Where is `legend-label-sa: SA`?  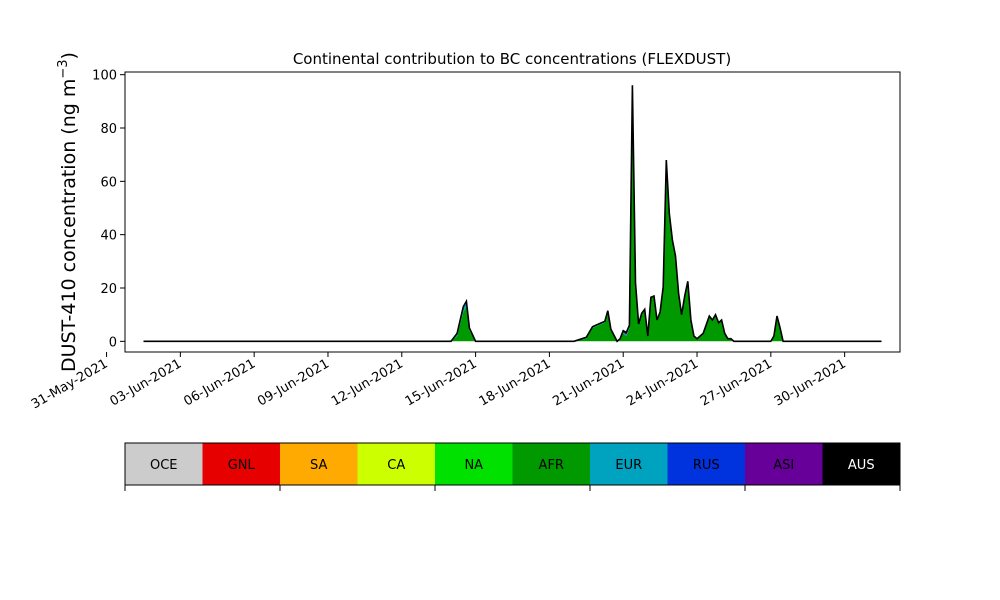
legend-label-sa: SA is located at coordinates (318, 465).